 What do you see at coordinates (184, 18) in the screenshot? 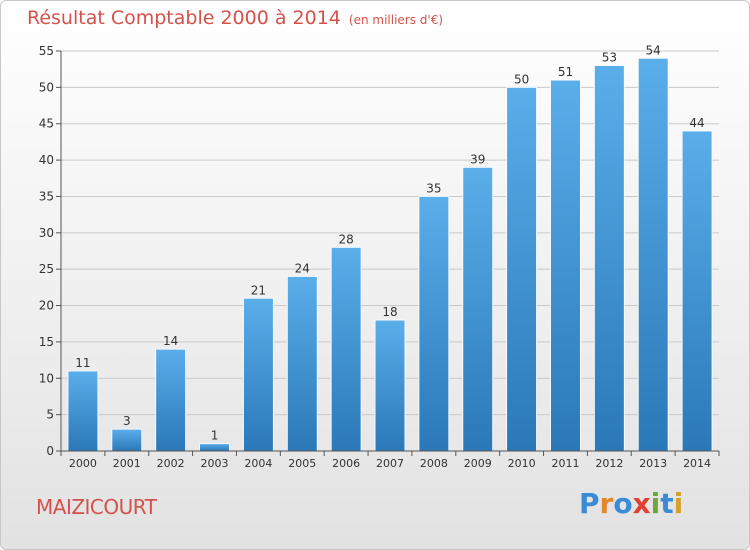
I see `title-main: Résultat Comptable 2000 à 2014` at bounding box center [184, 18].